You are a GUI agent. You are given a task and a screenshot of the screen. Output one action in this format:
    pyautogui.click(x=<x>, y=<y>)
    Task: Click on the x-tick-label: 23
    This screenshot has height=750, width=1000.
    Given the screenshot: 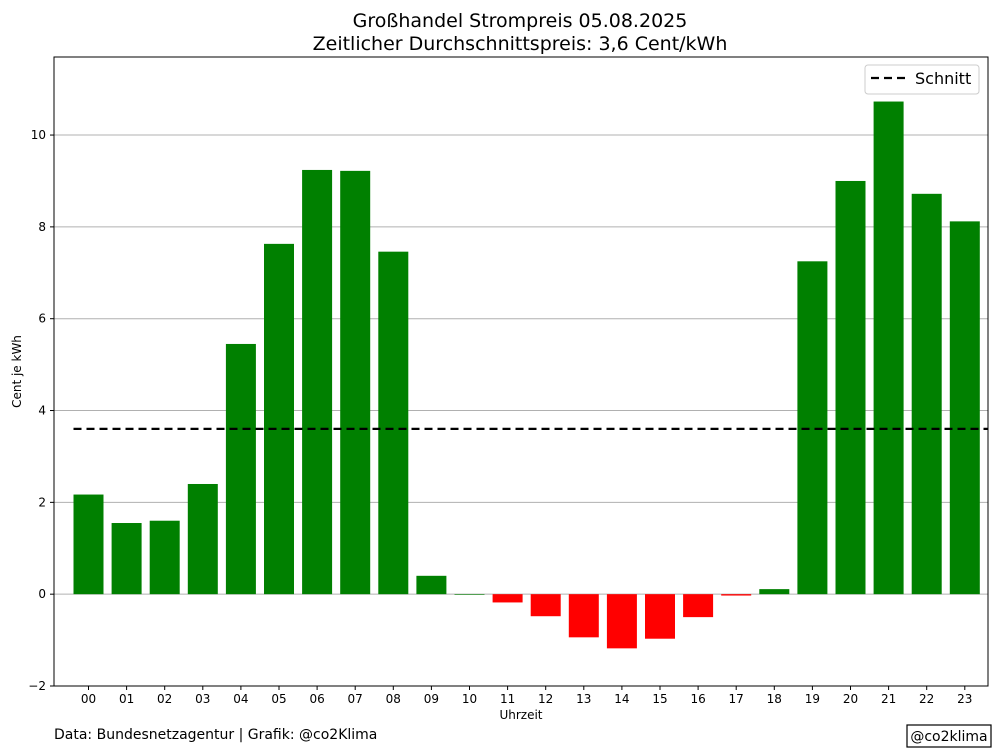 What is the action you would take?
    pyautogui.click(x=964, y=699)
    